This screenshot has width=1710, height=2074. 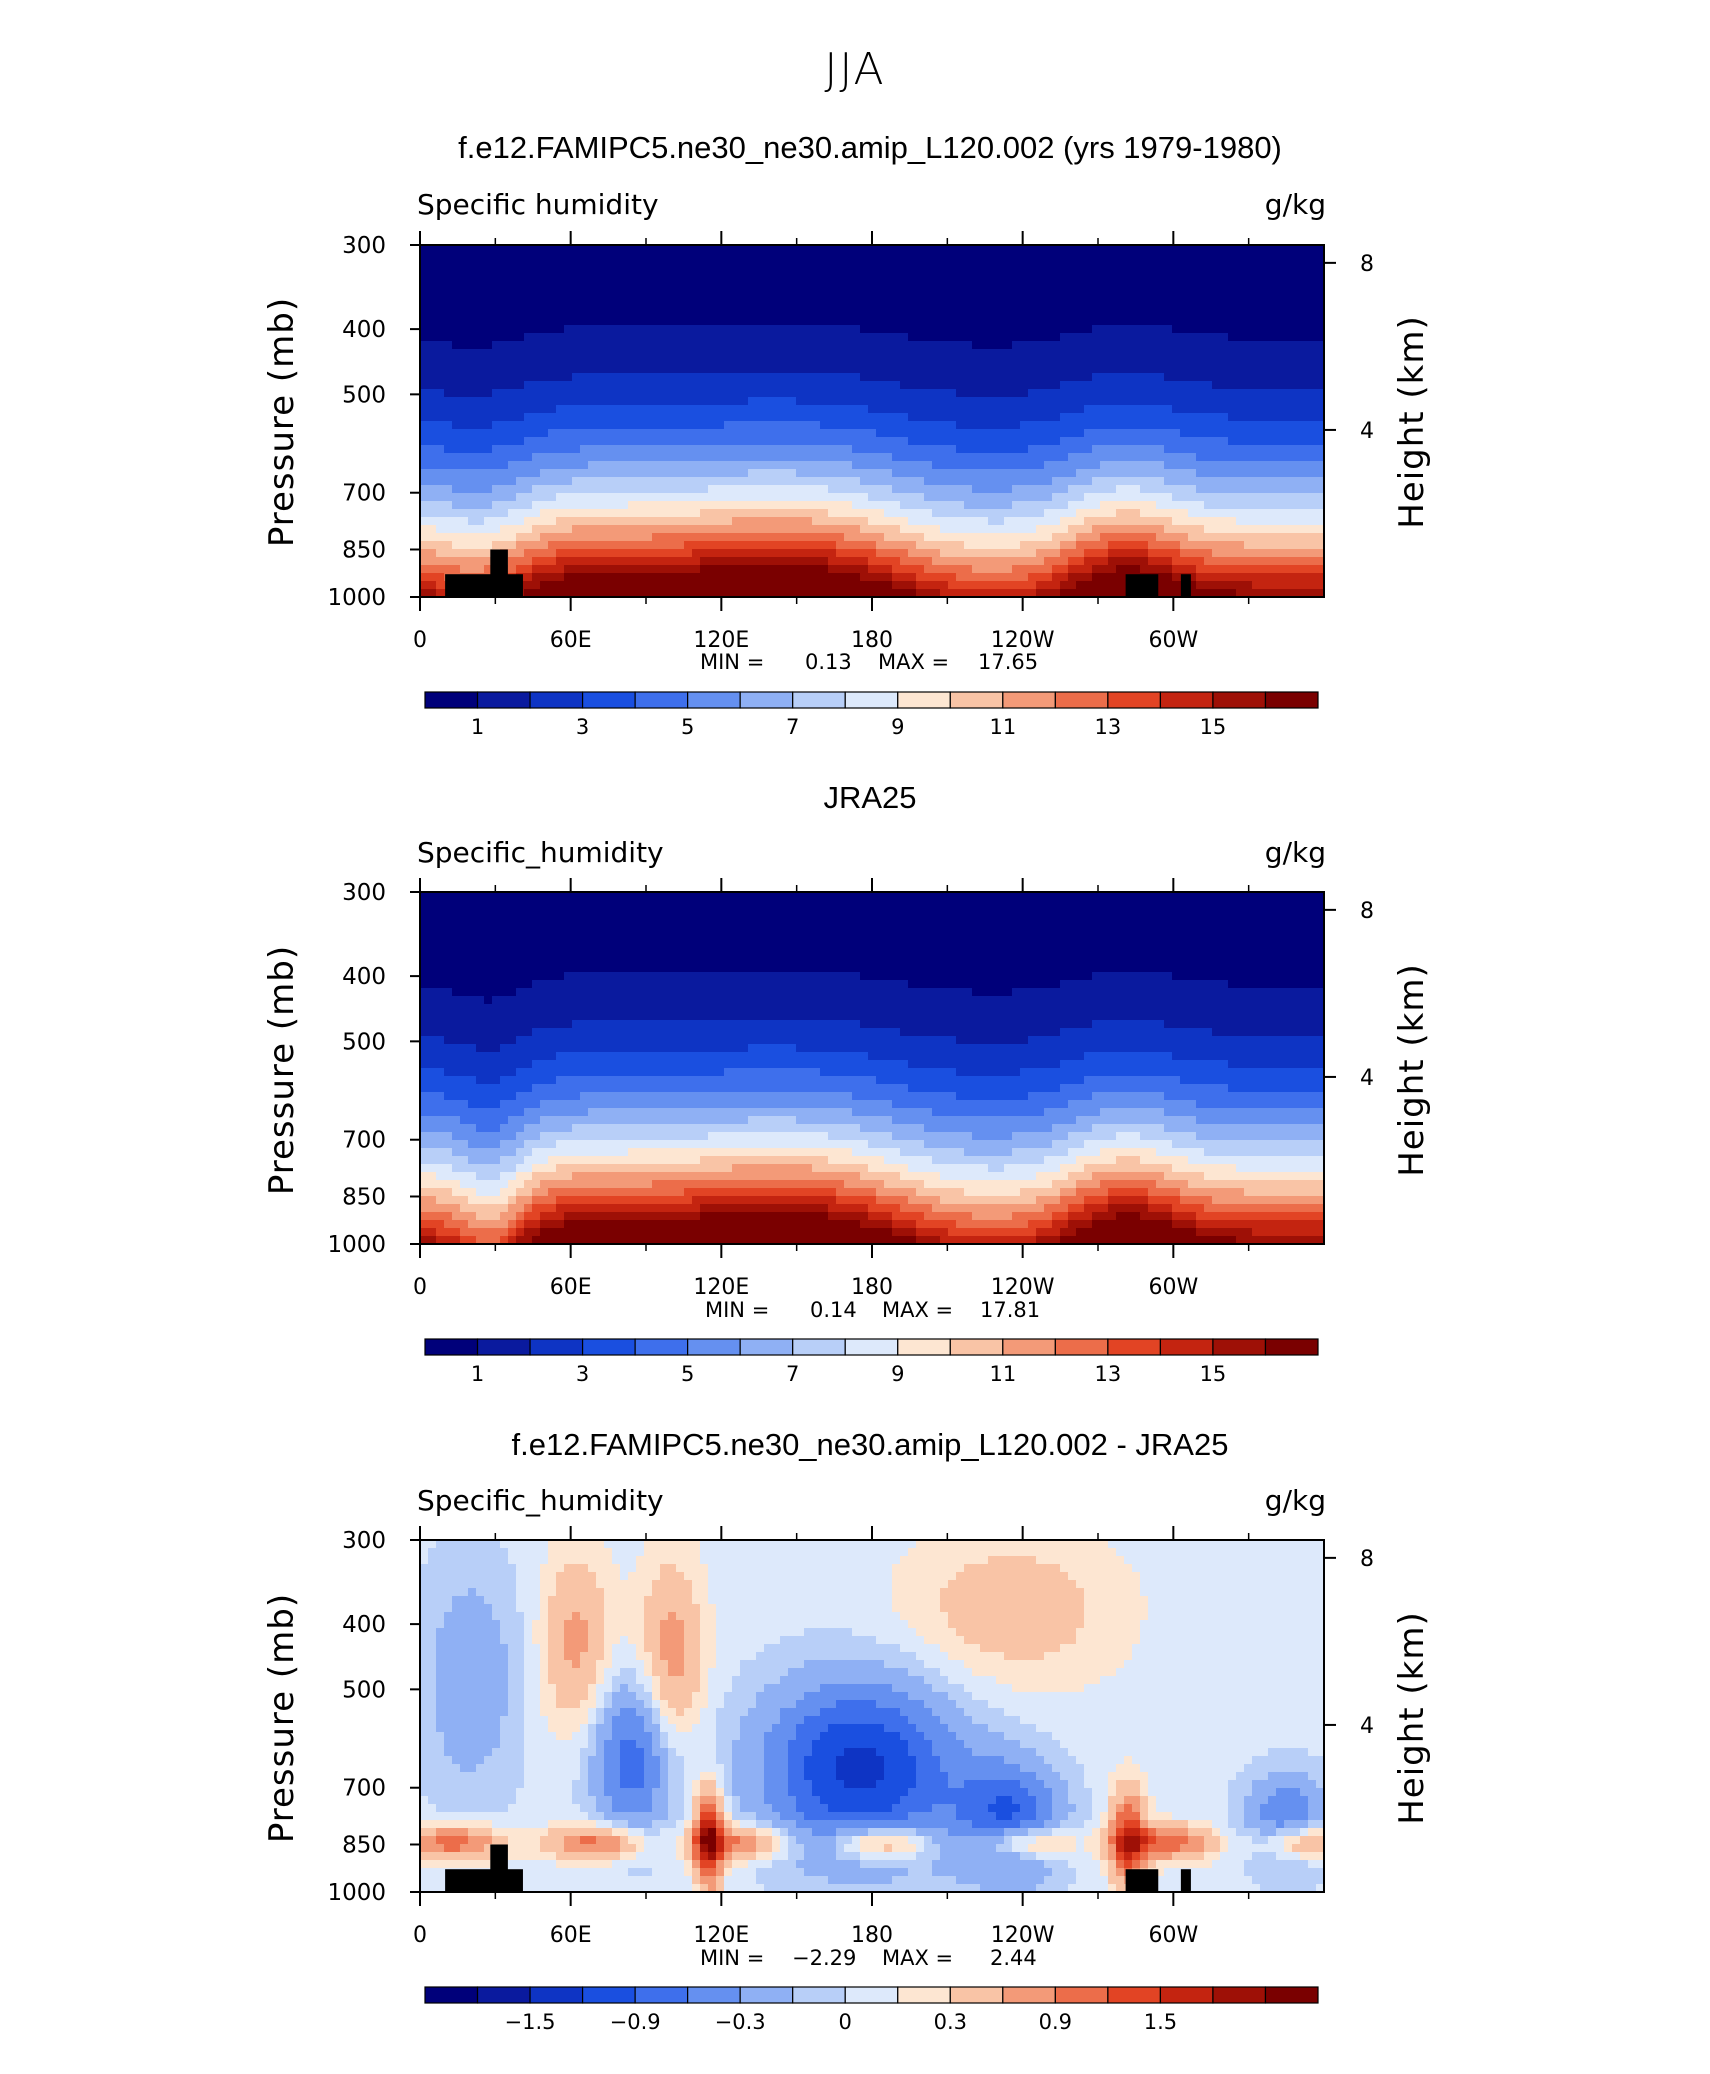 I want to click on panel-3-max-label: MAX =, so click(x=918, y=1958).